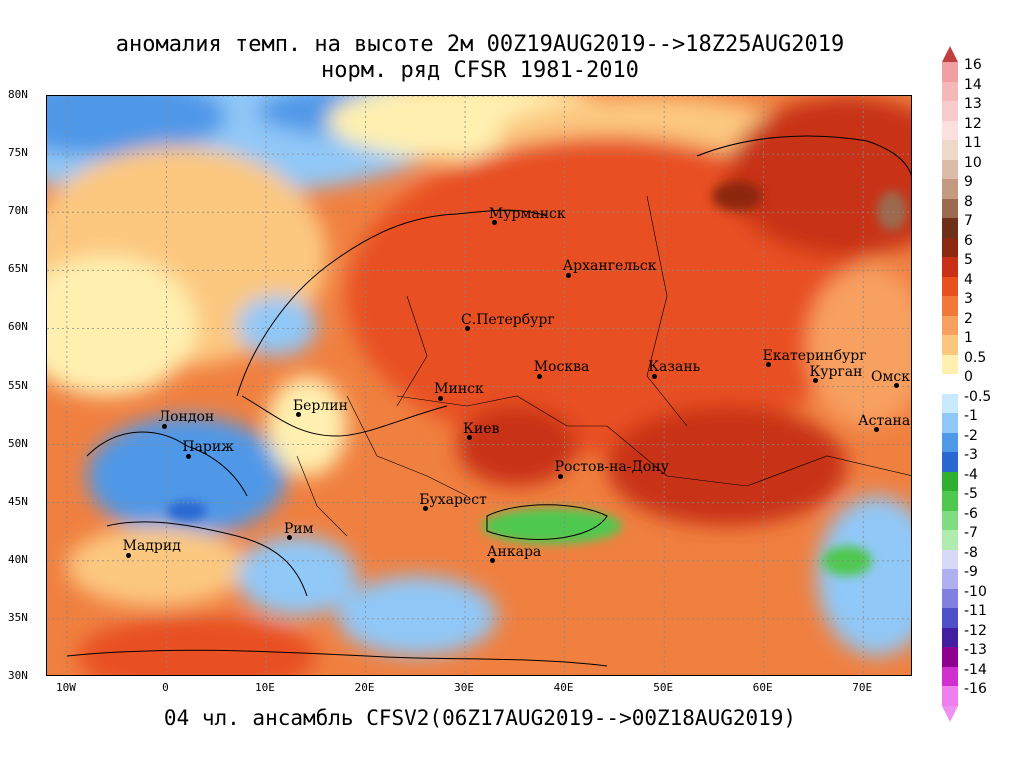 The width and height of the screenshot is (1024, 768). I want to click on legend-label: 8, so click(968, 201).